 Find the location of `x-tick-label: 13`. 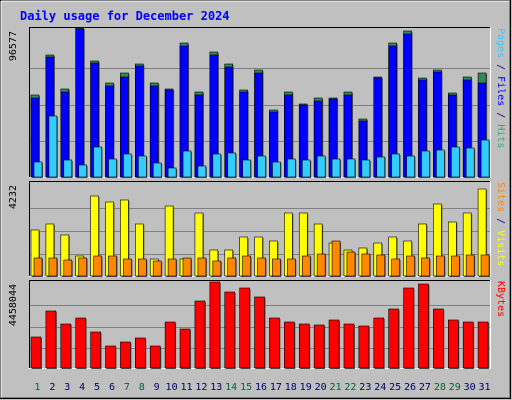

x-tick-label: 13 is located at coordinates (216, 387).